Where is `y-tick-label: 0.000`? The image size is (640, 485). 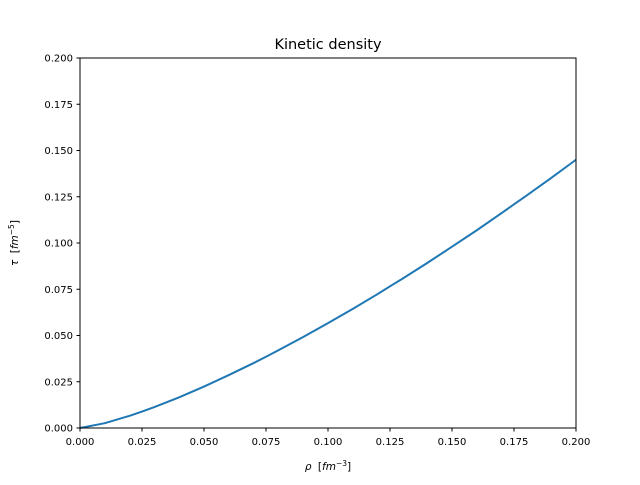 y-tick-label: 0.000 is located at coordinates (58, 429).